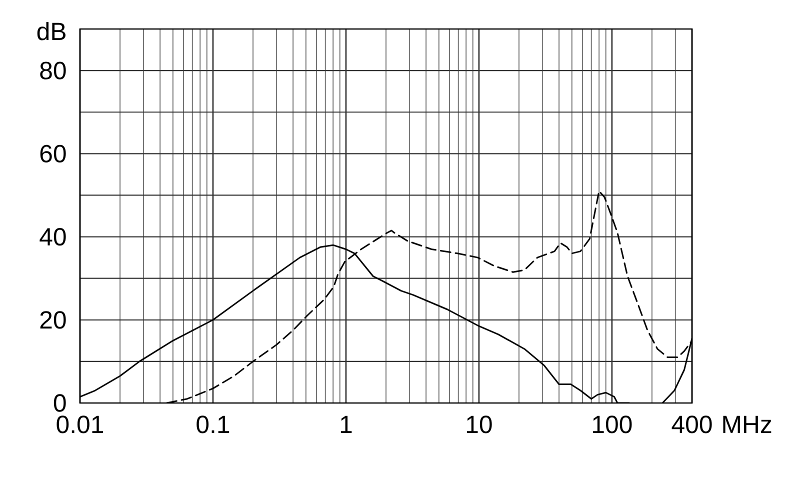  Describe the element at coordinates (53, 237) in the screenshot. I see `y-tick-label: 40` at that location.